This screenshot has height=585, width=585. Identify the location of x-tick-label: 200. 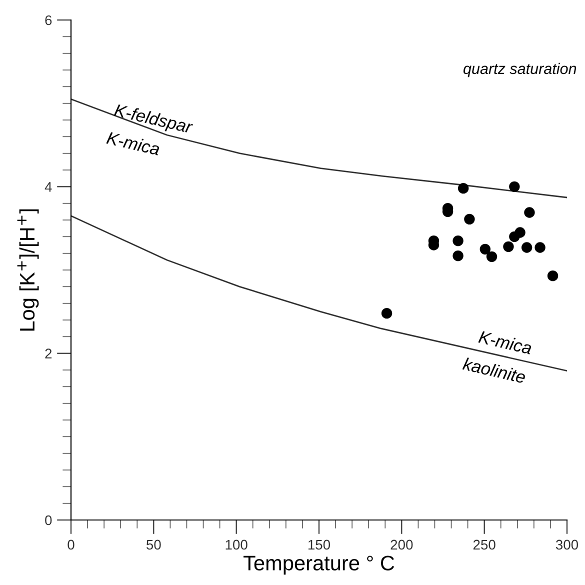
(401, 545).